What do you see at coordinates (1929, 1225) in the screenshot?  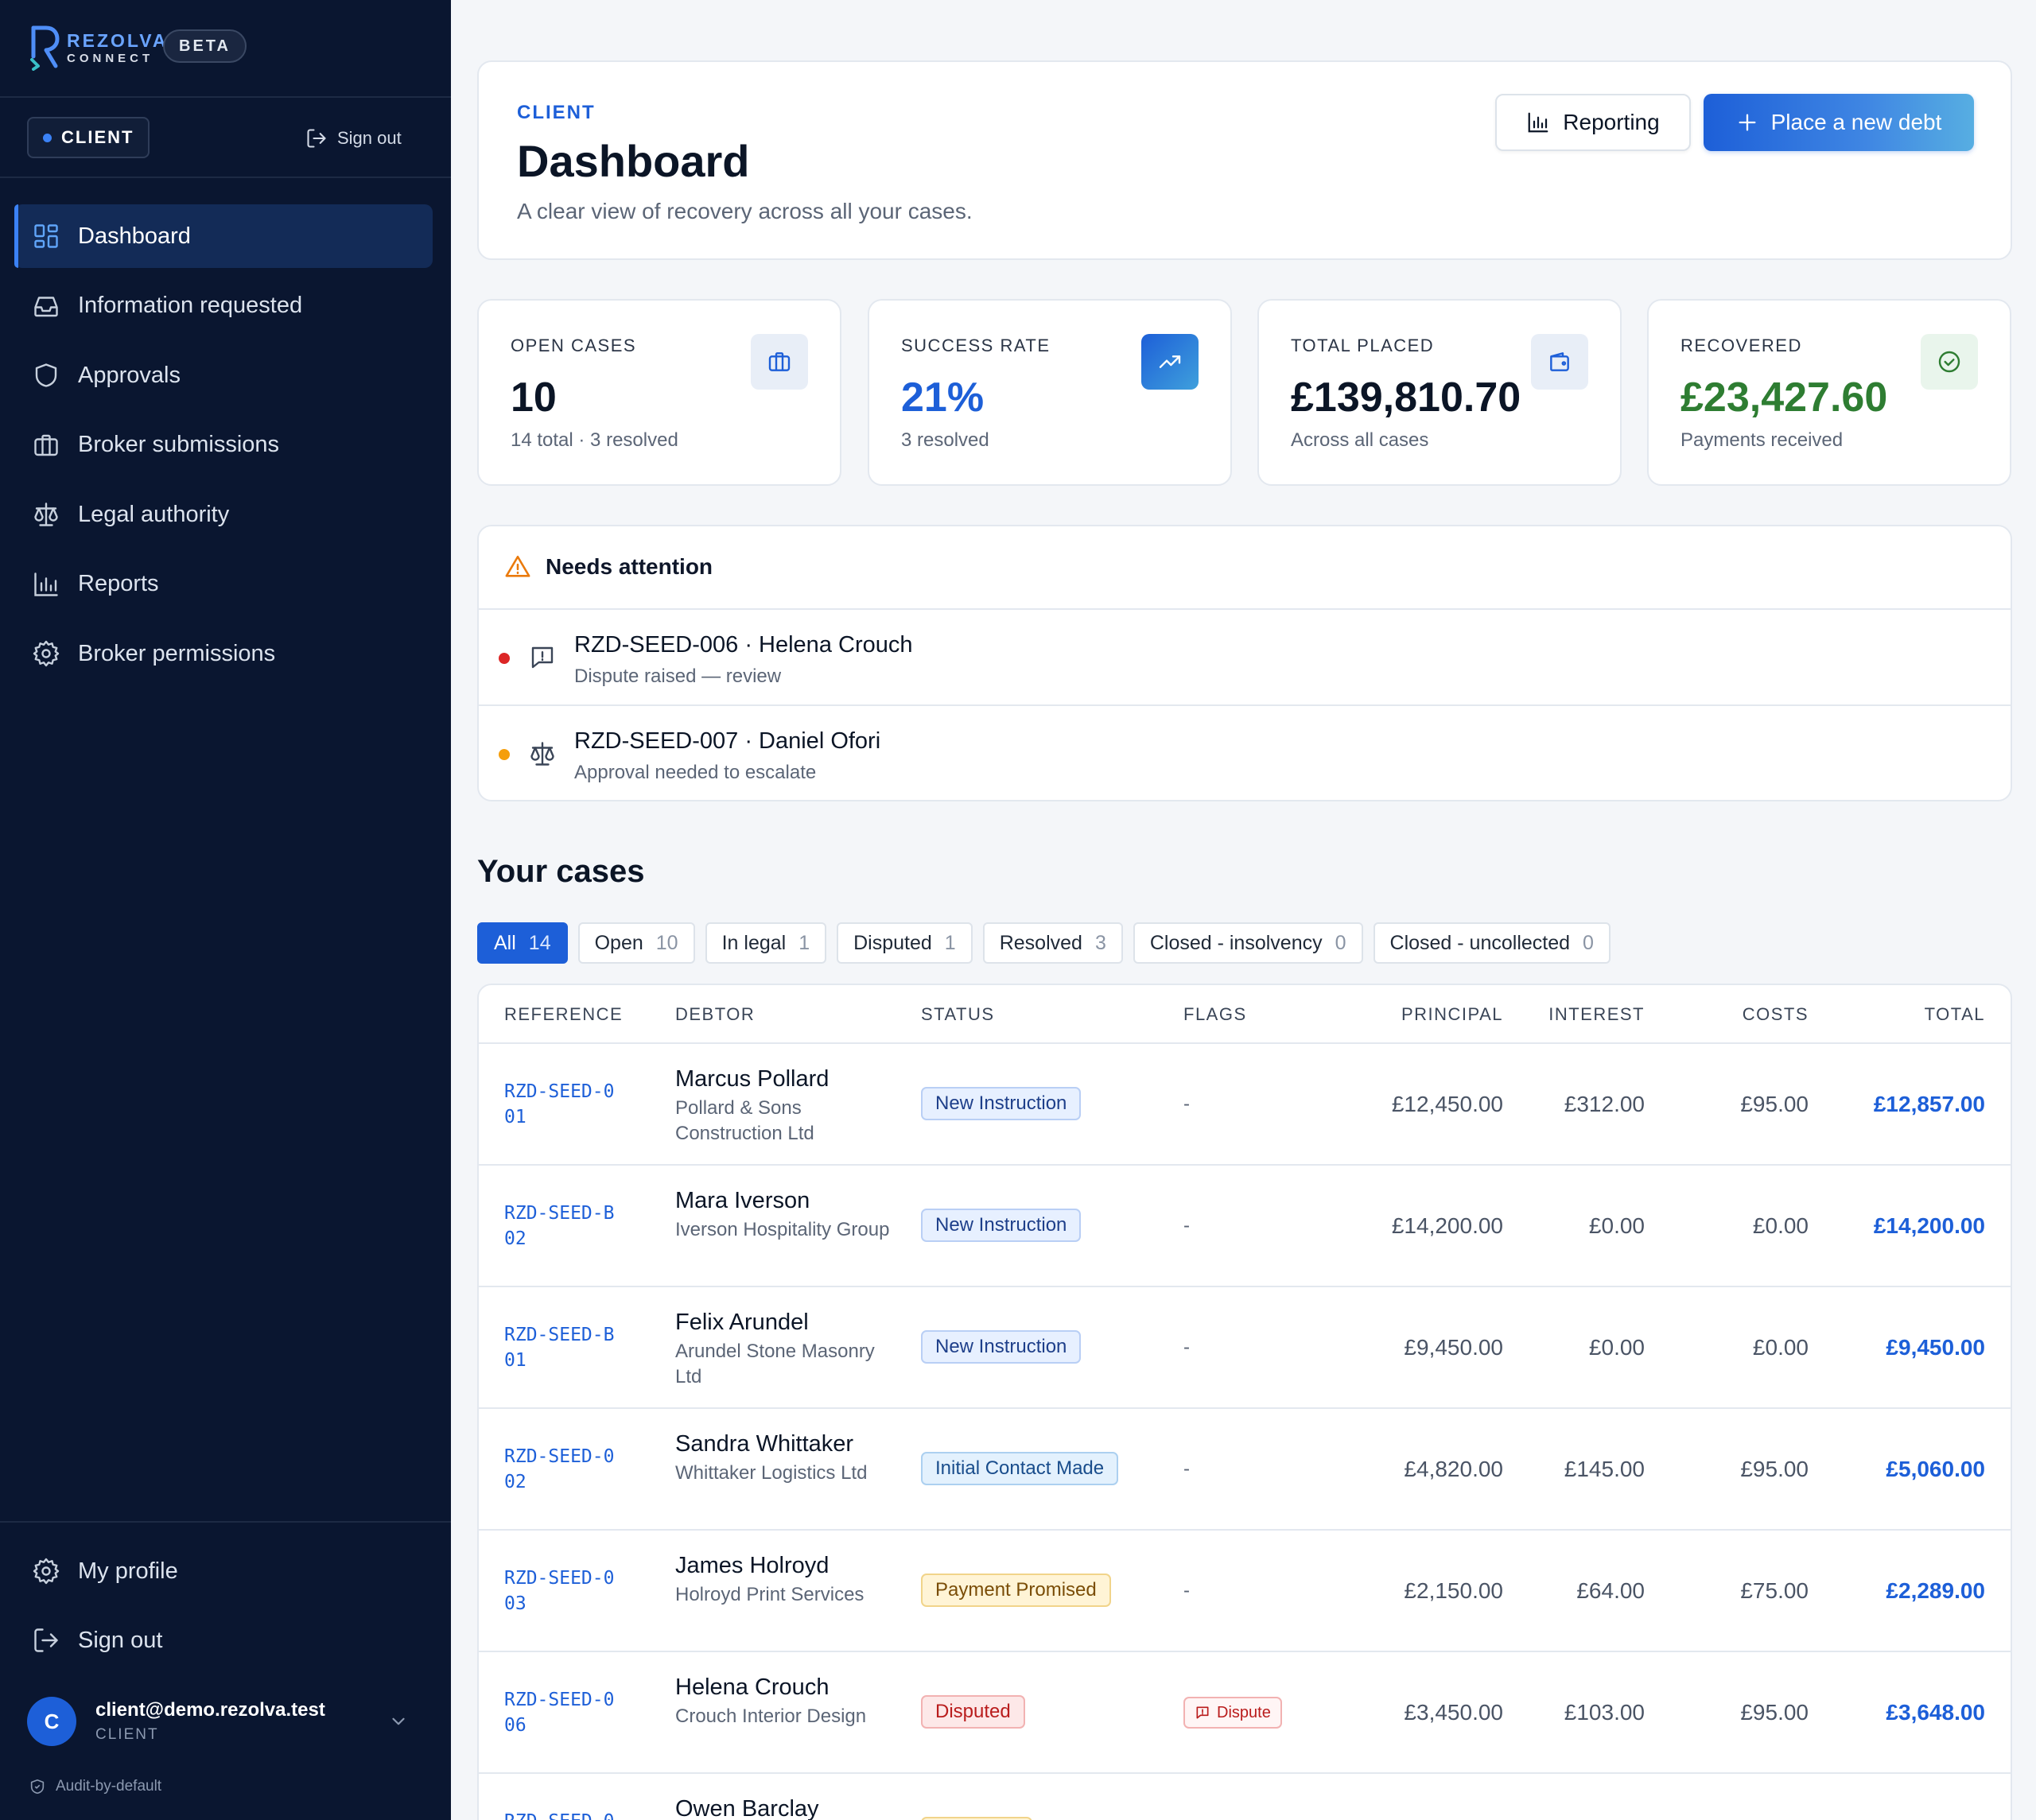 I see `total-value: £14,200.00` at bounding box center [1929, 1225].